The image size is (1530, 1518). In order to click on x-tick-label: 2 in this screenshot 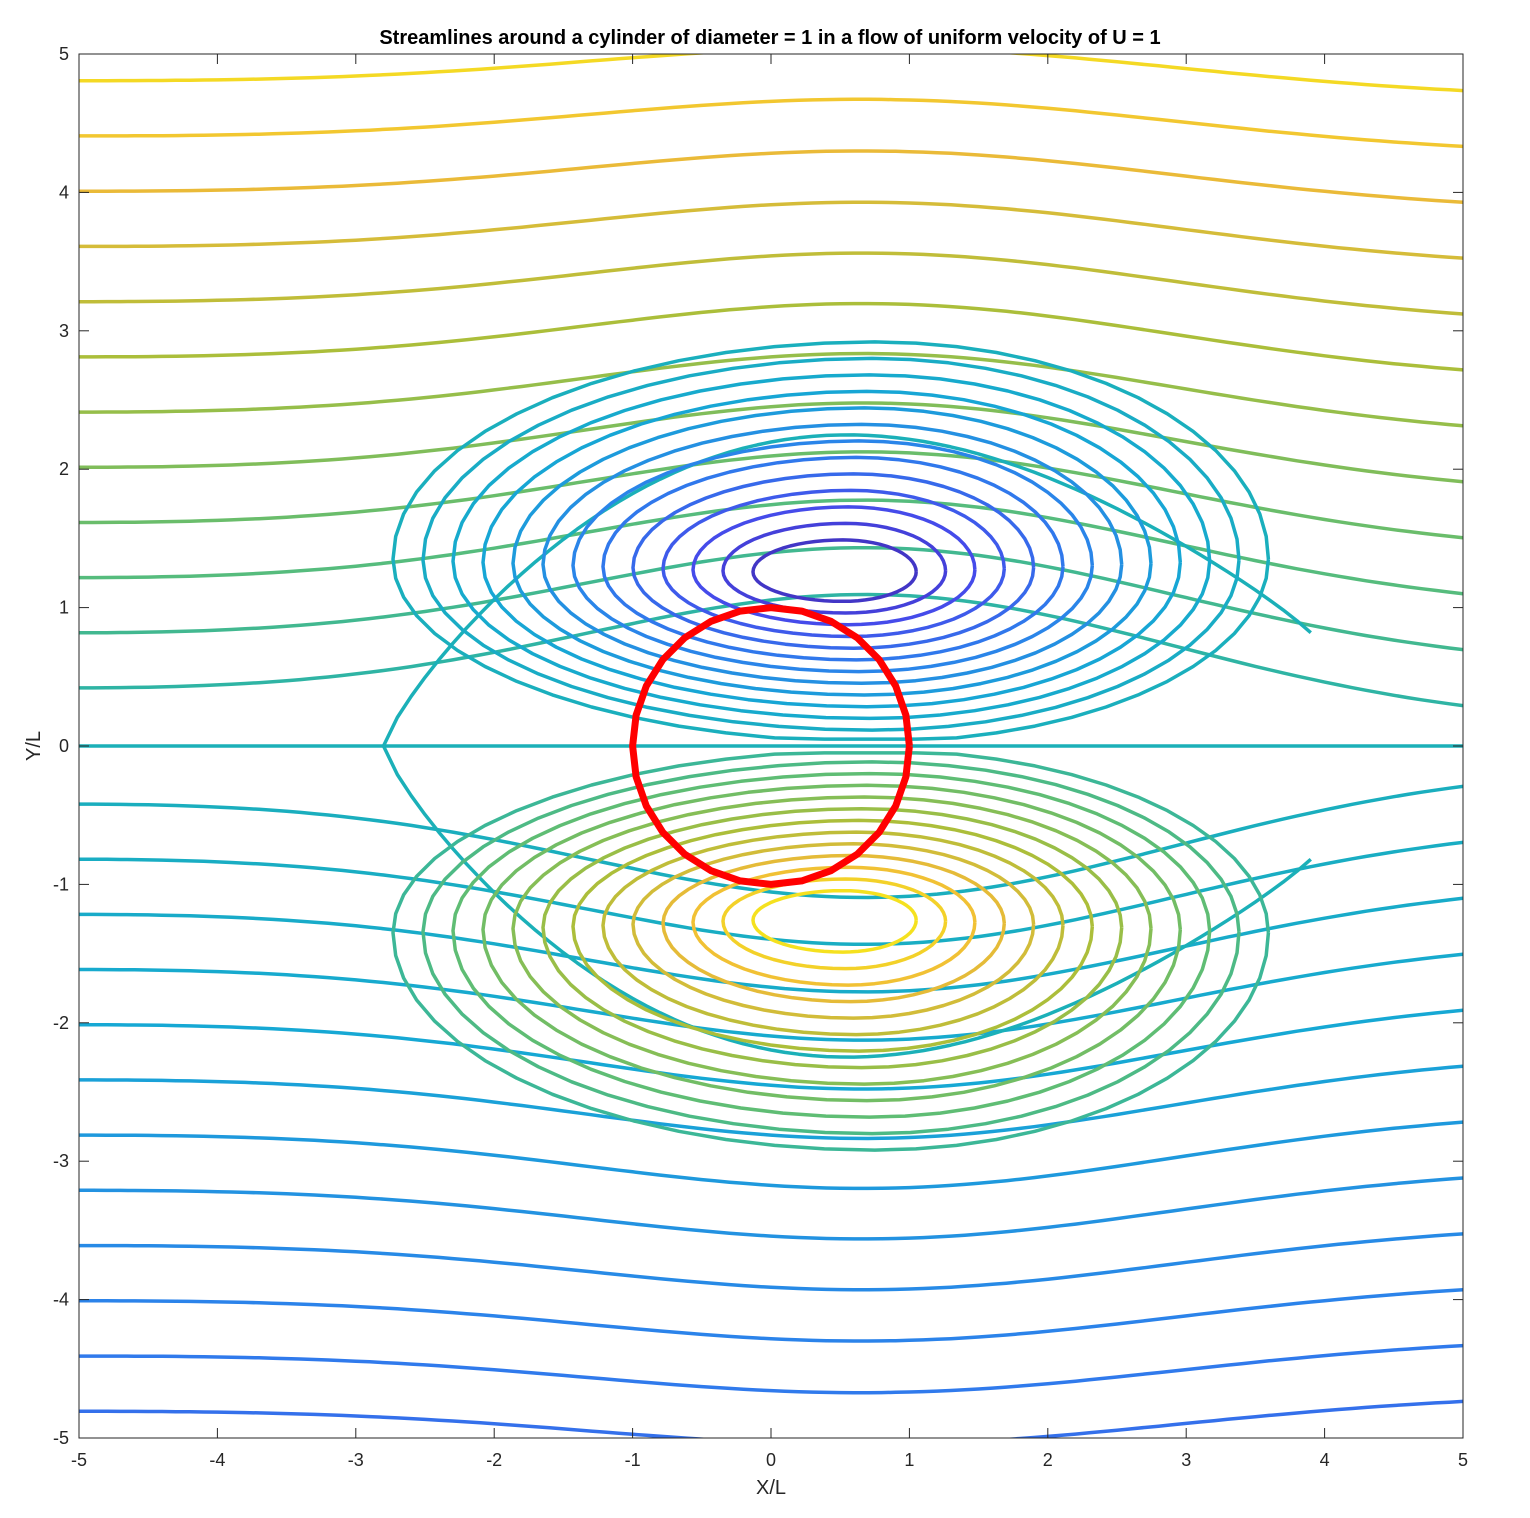, I will do `click(1048, 1460)`.